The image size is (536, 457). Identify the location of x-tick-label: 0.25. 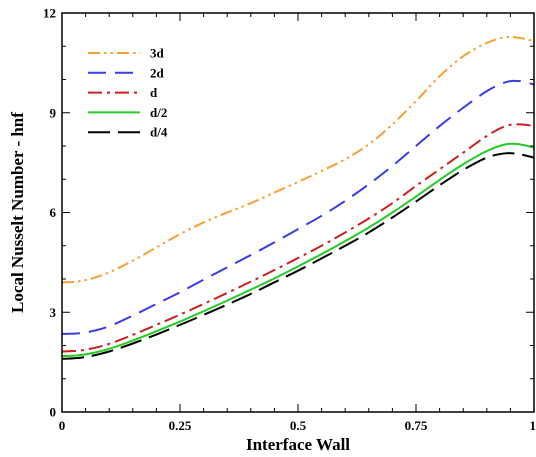
(180, 425).